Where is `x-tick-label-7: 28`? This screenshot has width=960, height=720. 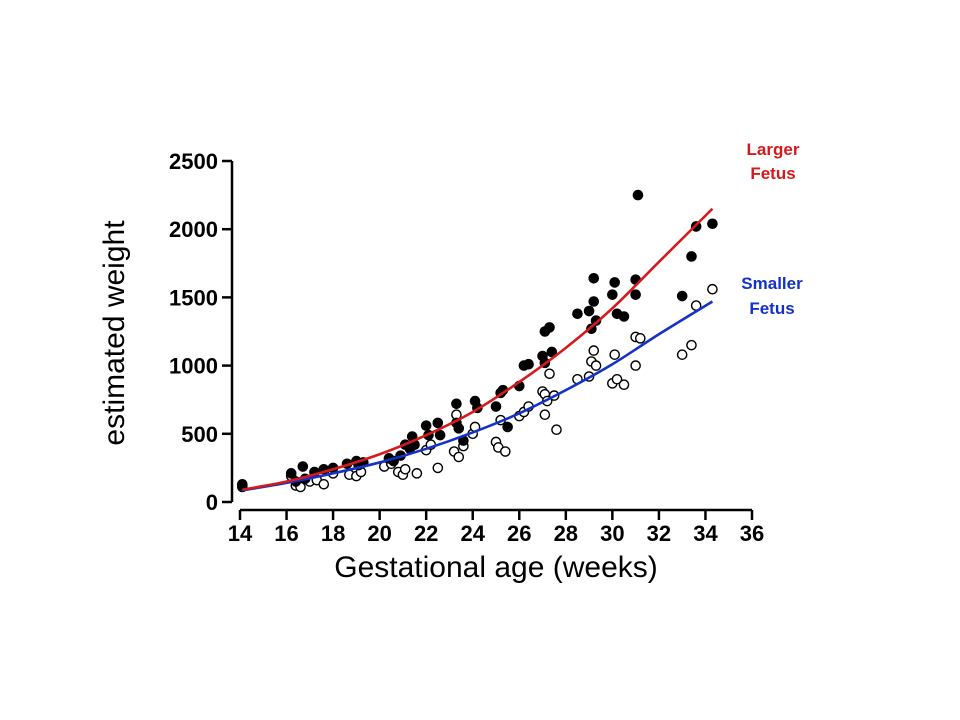
x-tick-label-7: 28 is located at coordinates (566, 533).